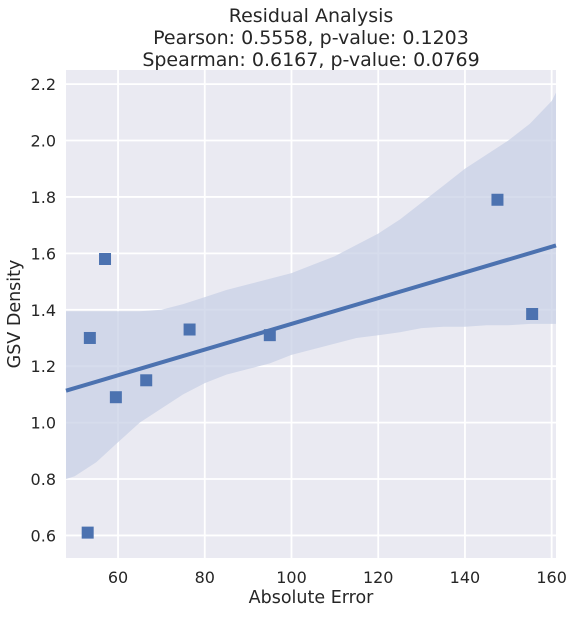  I want to click on y-tick-label-7: 2.0, so click(43, 141).